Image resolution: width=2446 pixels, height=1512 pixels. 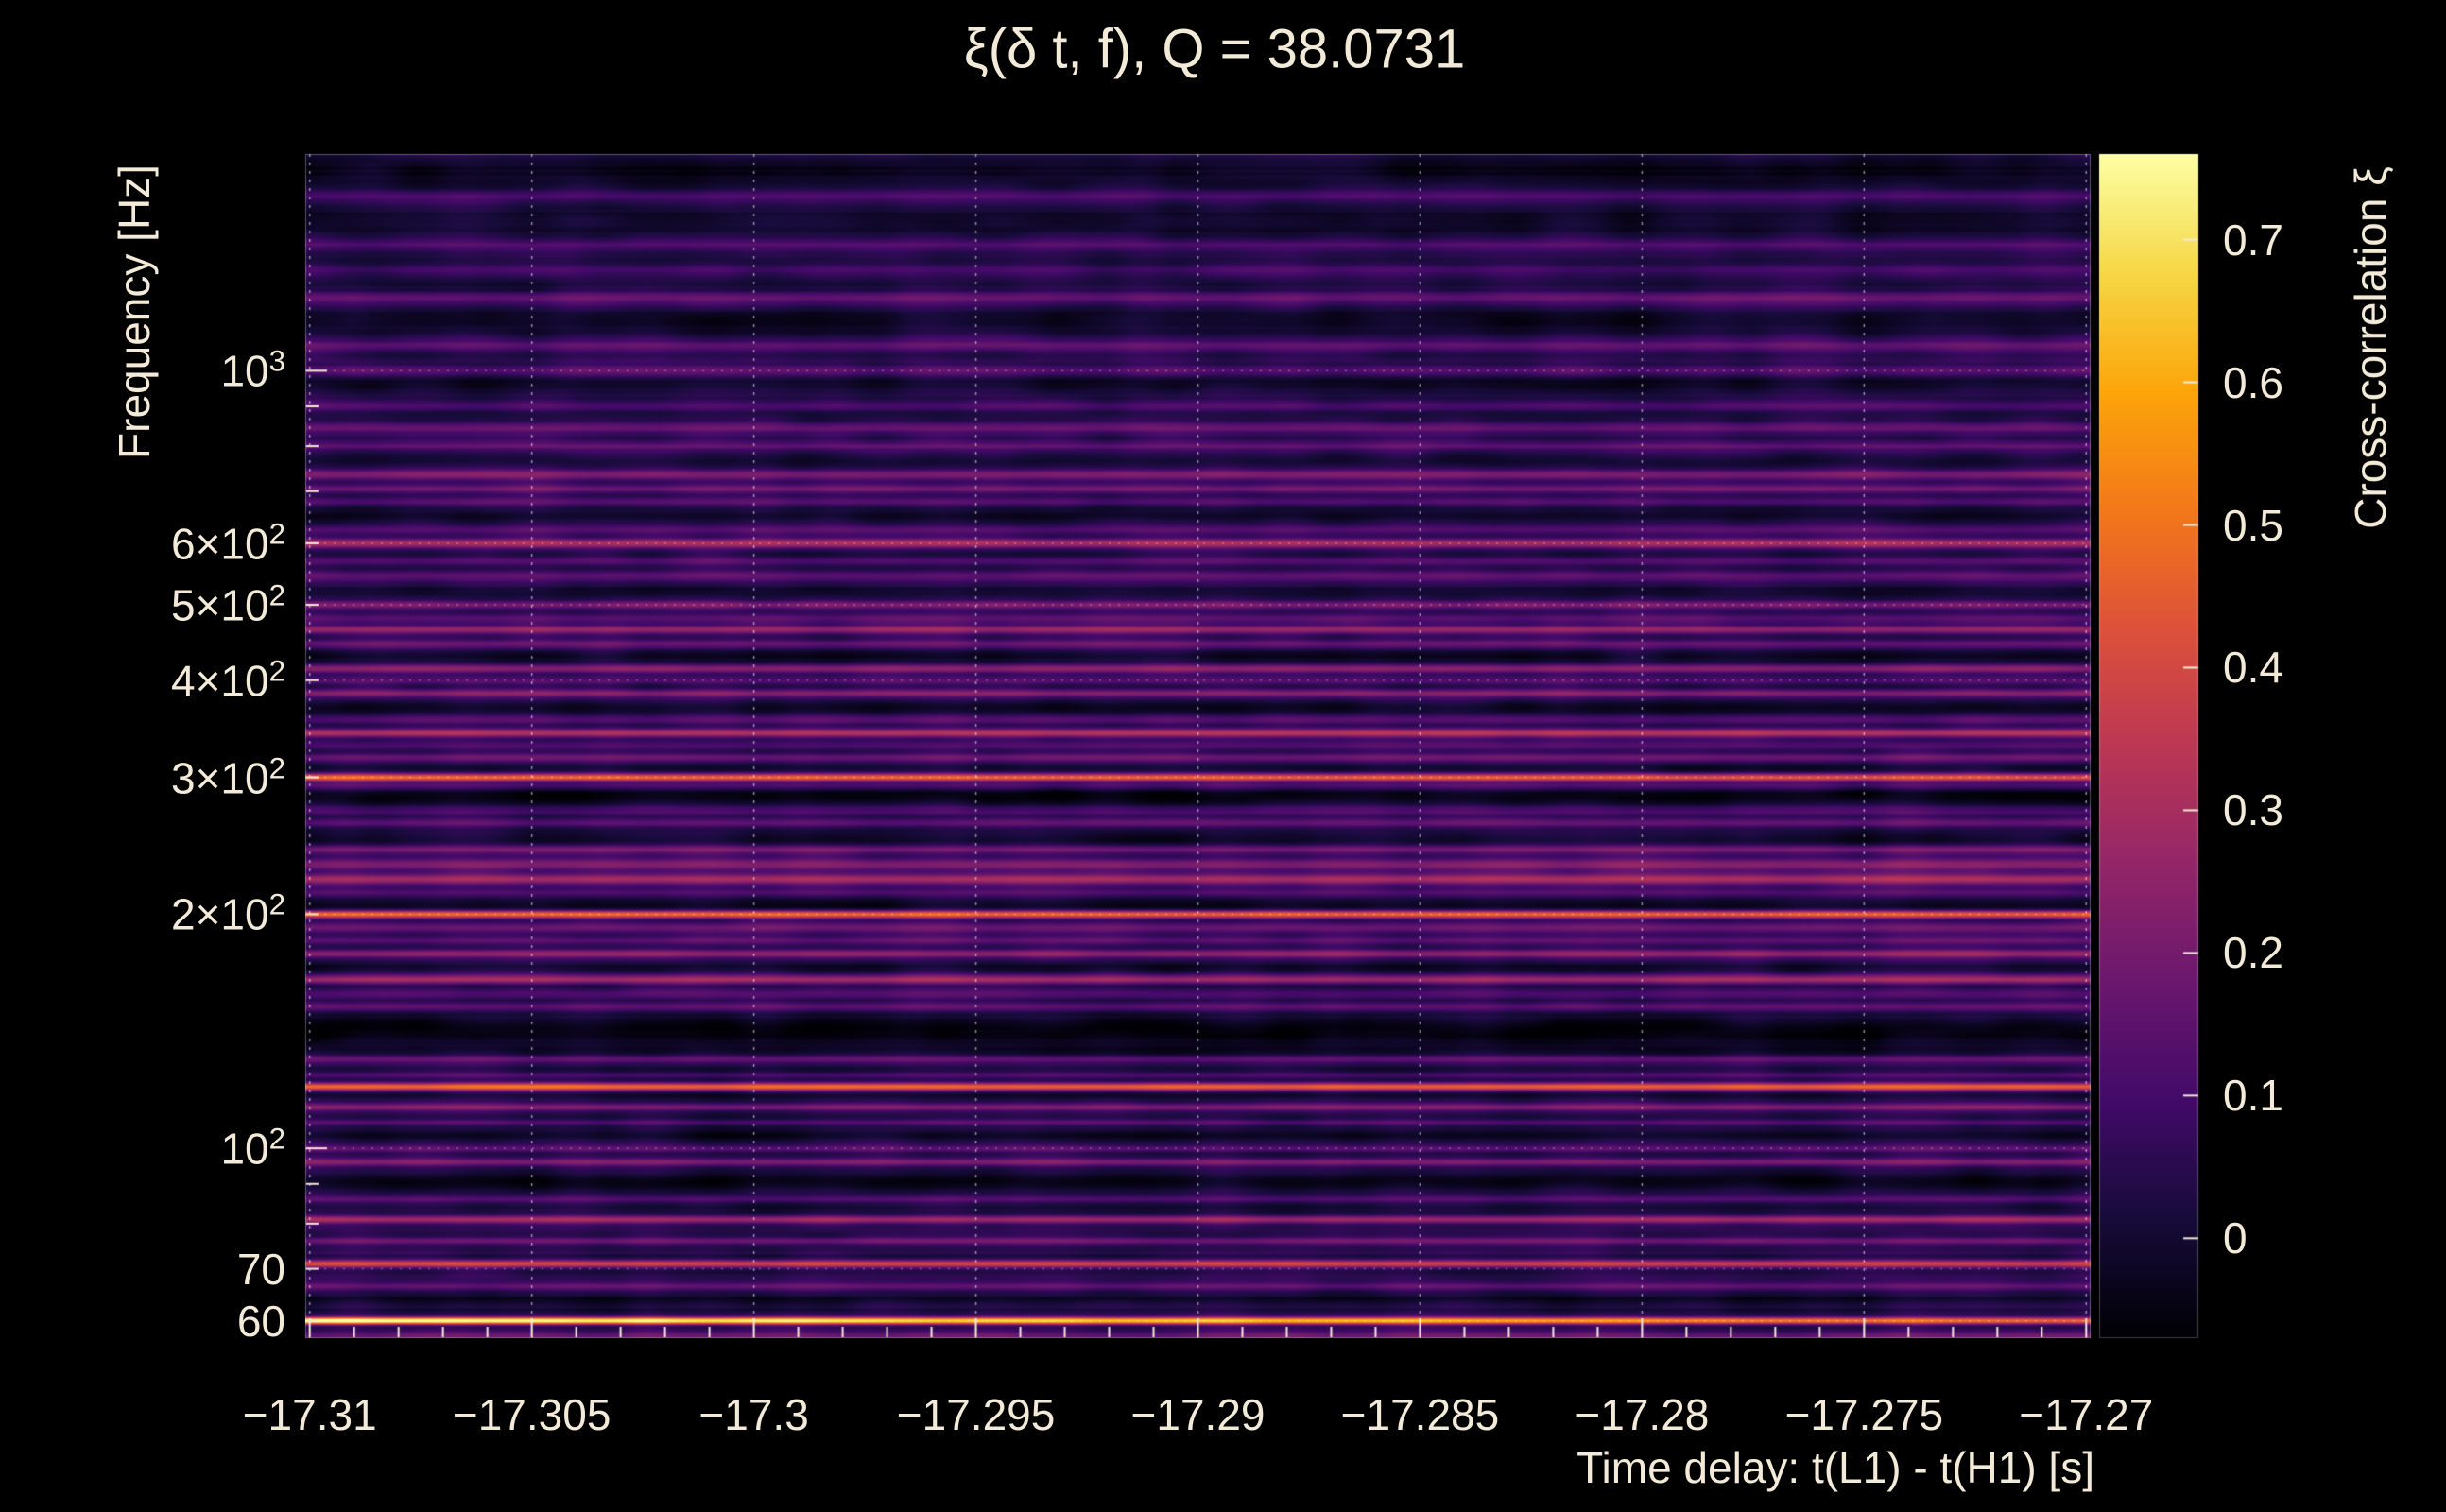 I want to click on y-tick-label: 60, so click(x=260, y=1321).